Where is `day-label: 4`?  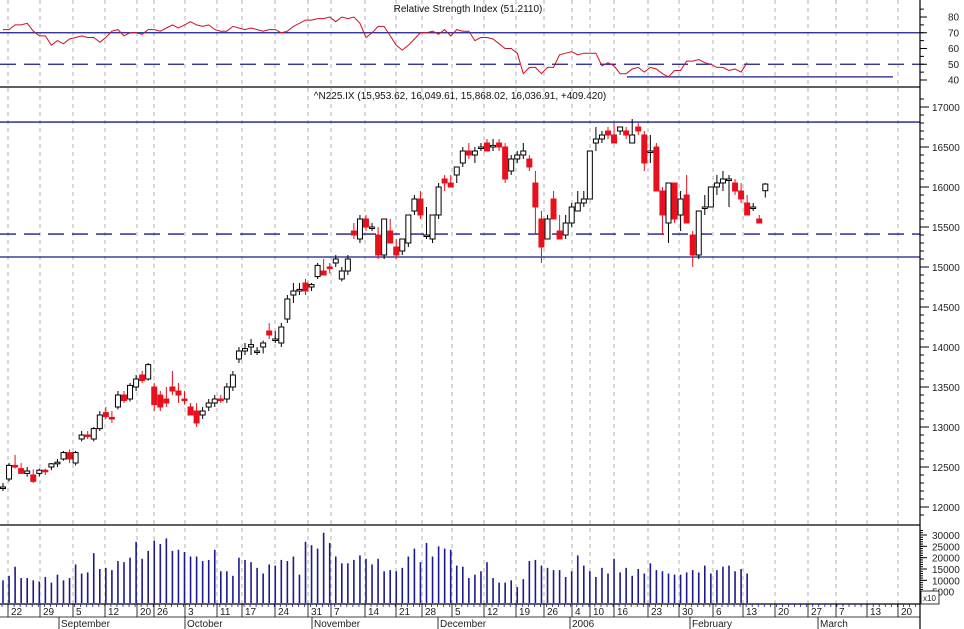
day-label: 4 is located at coordinates (578, 612).